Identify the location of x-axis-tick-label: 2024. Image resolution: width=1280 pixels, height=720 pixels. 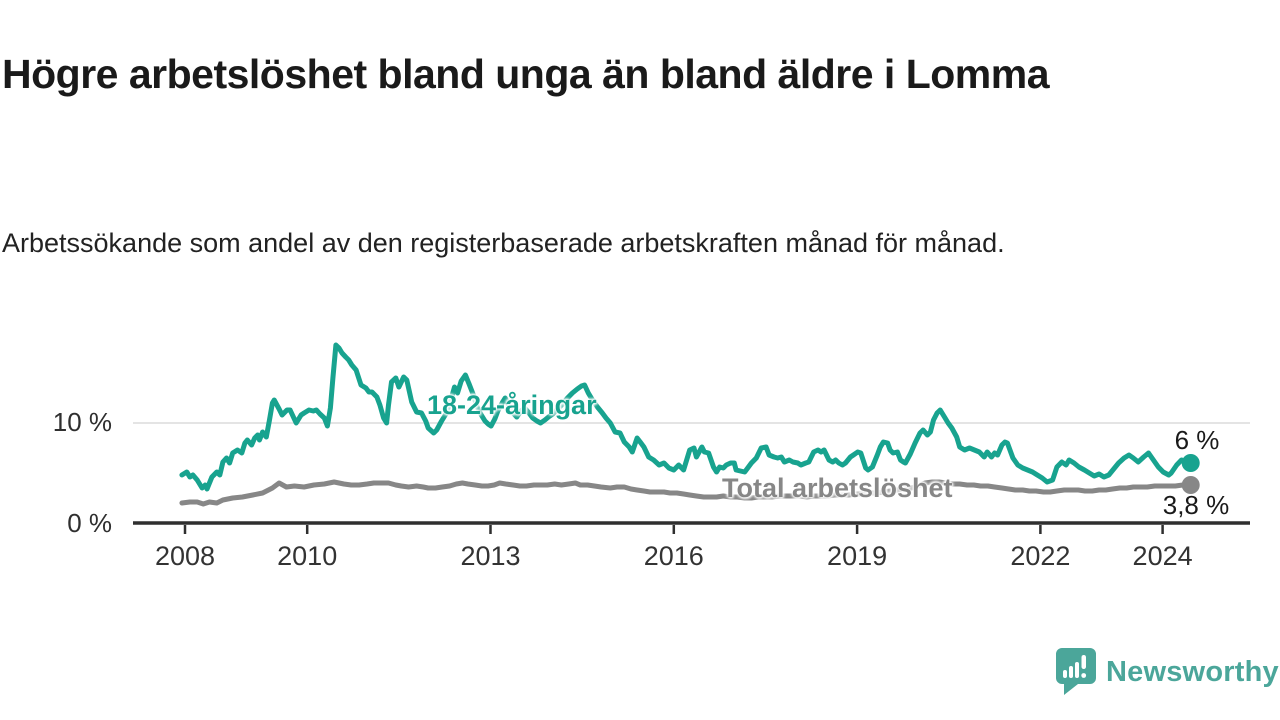
(1162, 556).